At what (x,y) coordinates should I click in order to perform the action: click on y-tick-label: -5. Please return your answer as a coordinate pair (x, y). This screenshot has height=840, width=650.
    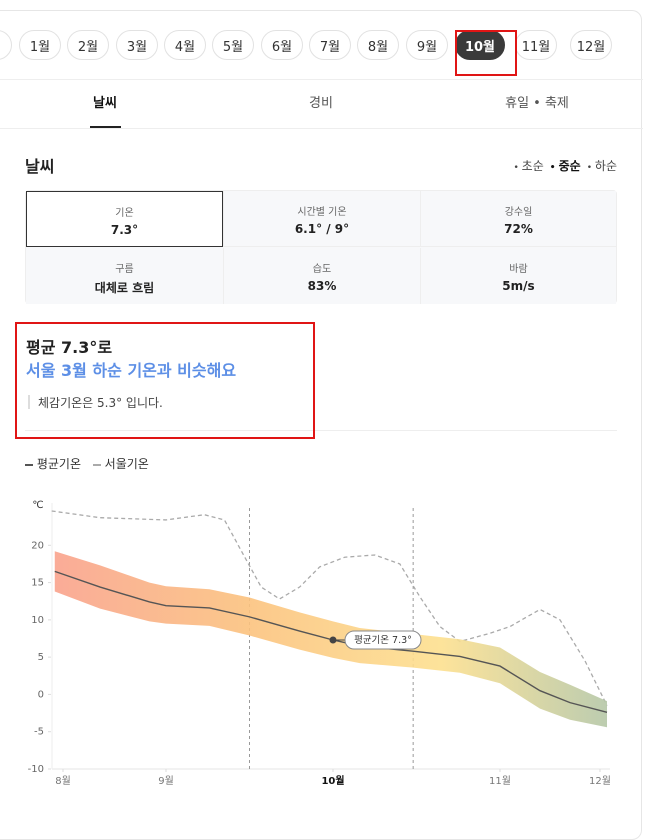
    Looking at the image, I should click on (39, 732).